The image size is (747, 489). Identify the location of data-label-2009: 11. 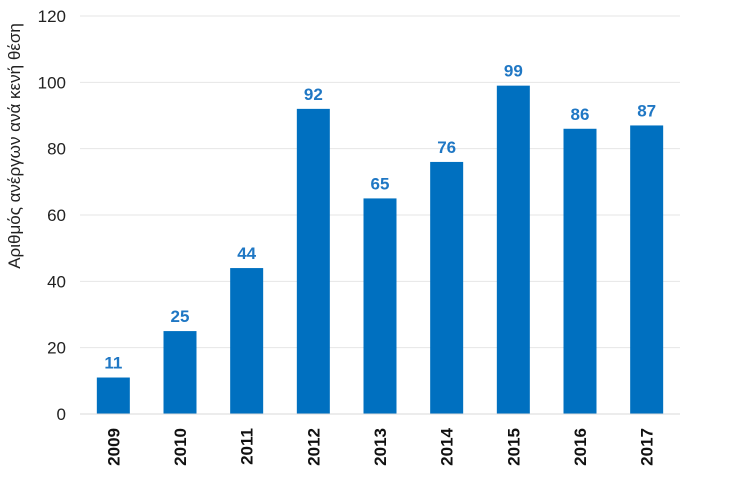
(113, 363).